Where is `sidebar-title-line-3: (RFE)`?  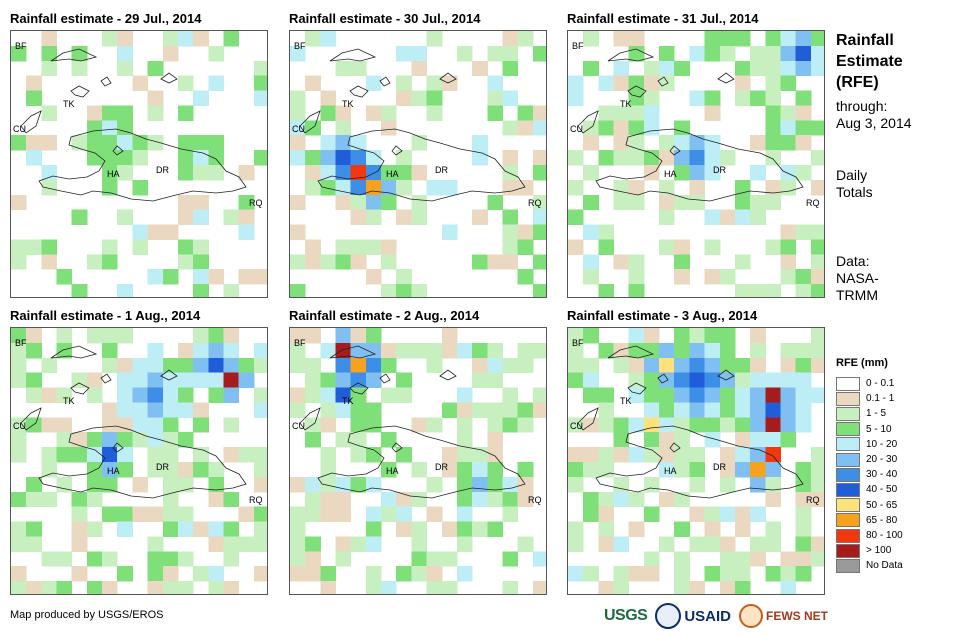
sidebar-title-line-3: (RFE) is located at coordinates (857, 82).